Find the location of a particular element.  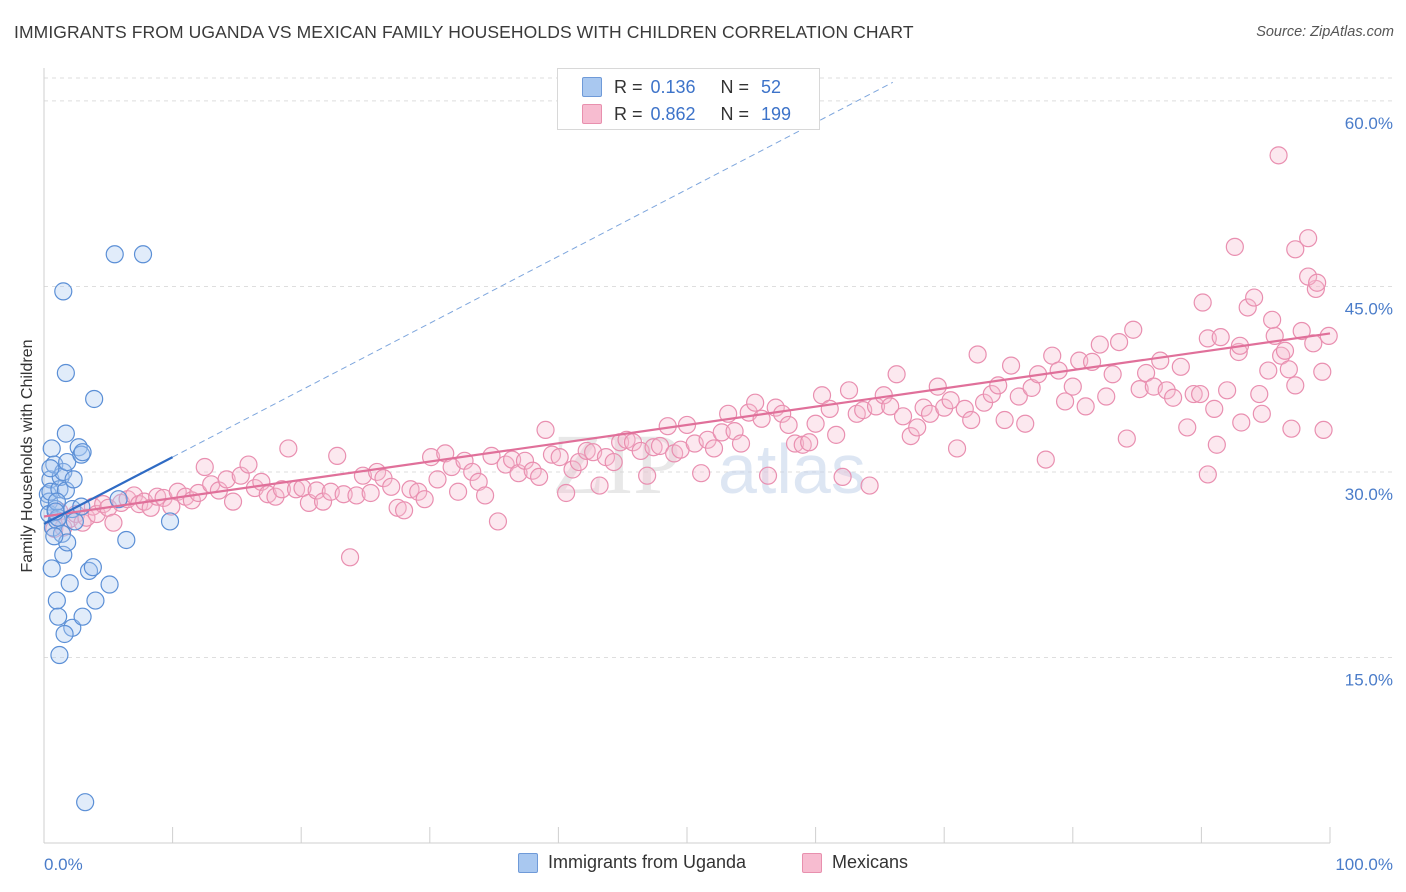

legend-n-value: 52 is located at coordinates (771, 86).